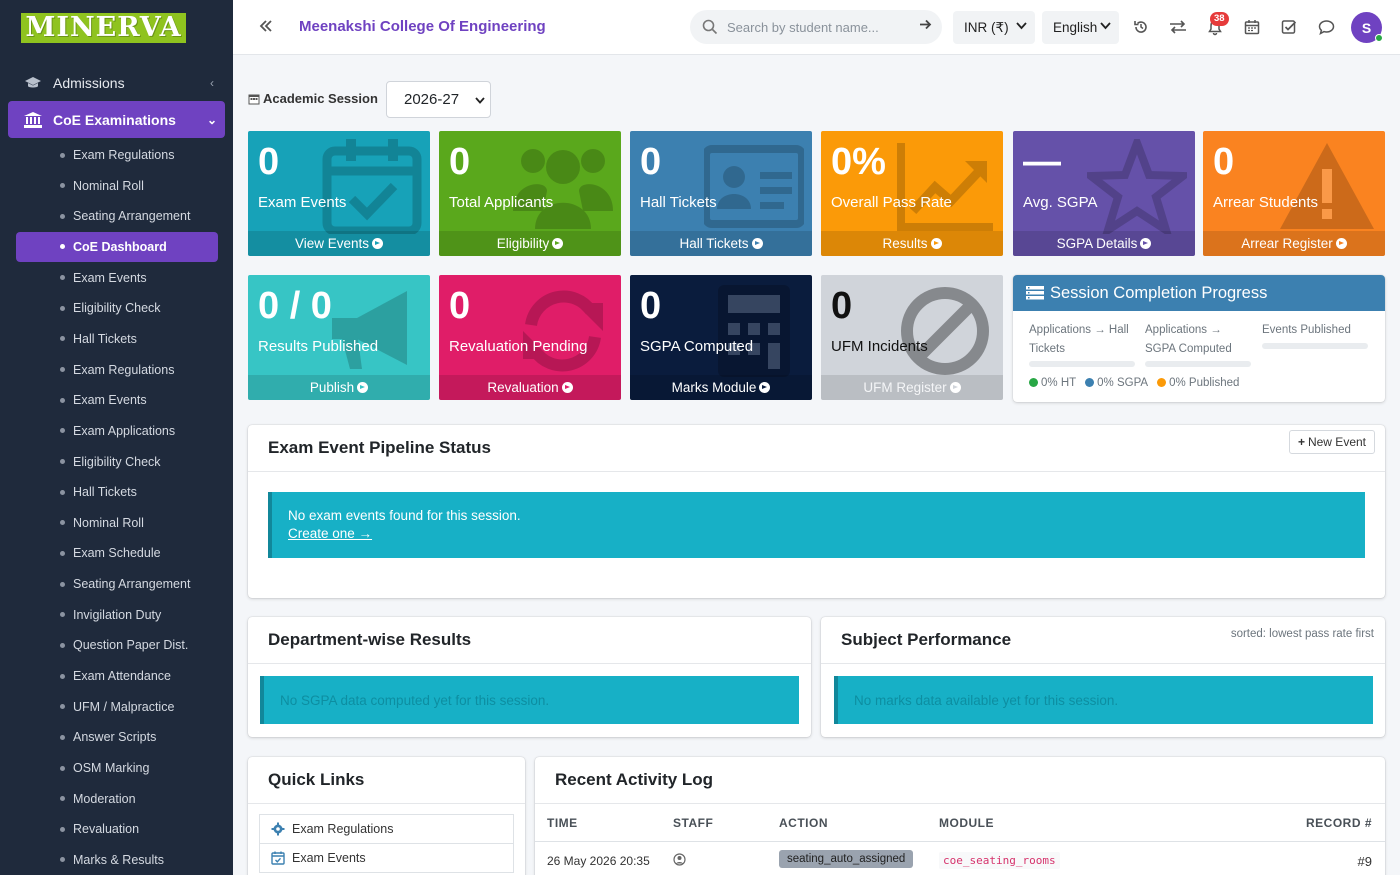 This screenshot has height=875, width=1400. What do you see at coordinates (530, 243) in the screenshot?
I see `stat-footer-link: Eligibility` at bounding box center [530, 243].